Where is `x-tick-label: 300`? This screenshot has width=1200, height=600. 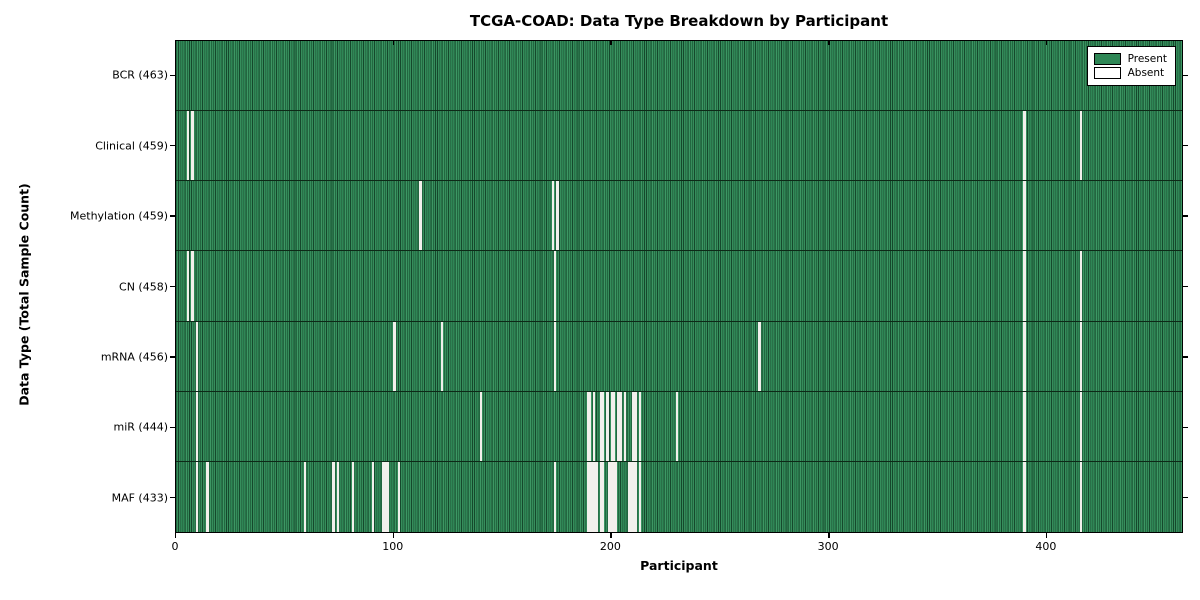
x-tick-label: 300 is located at coordinates (828, 546).